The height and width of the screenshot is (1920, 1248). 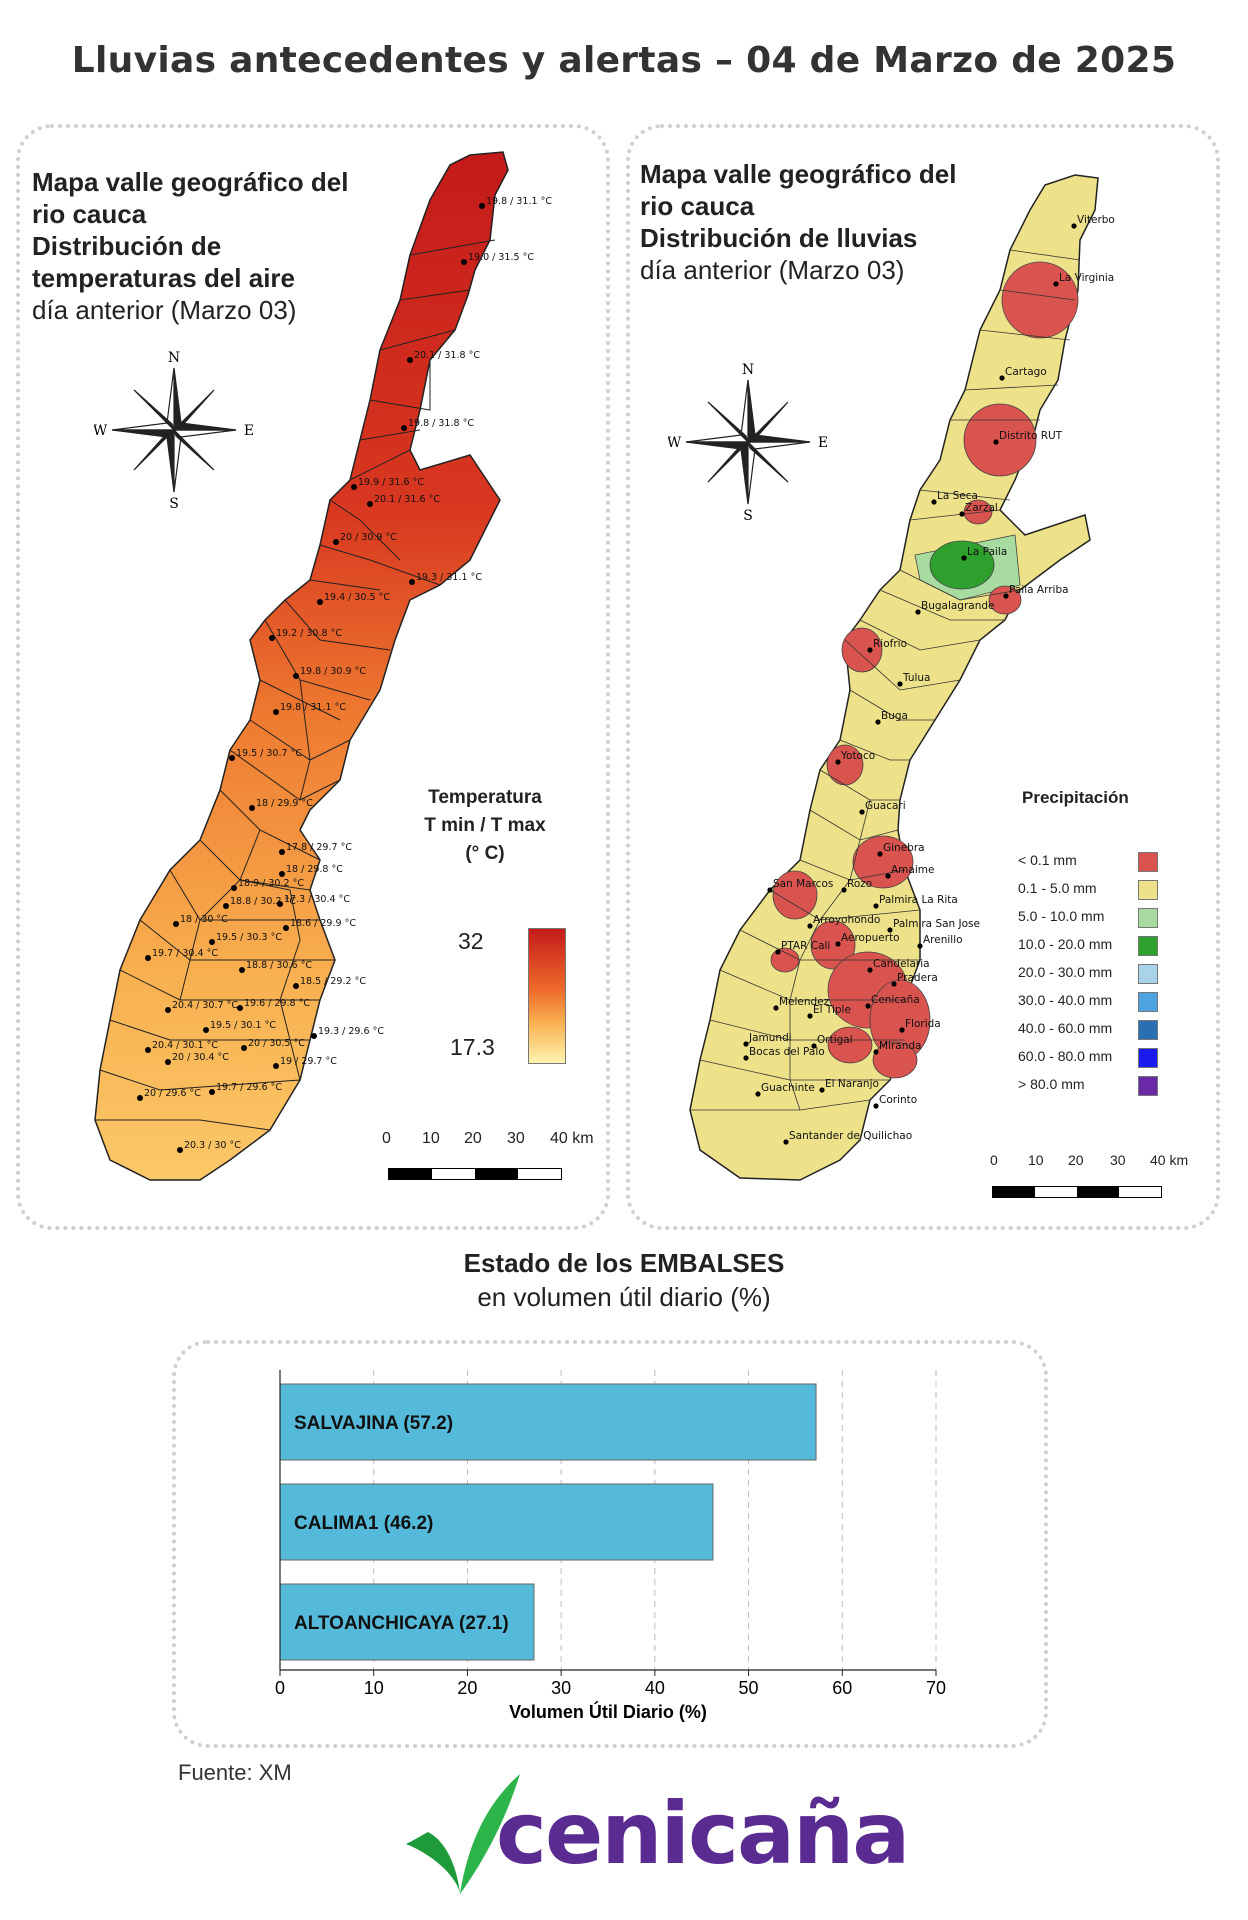 I want to click on temp-map-subtitle: día anterior (Marzo 03), so click(x=164, y=310).